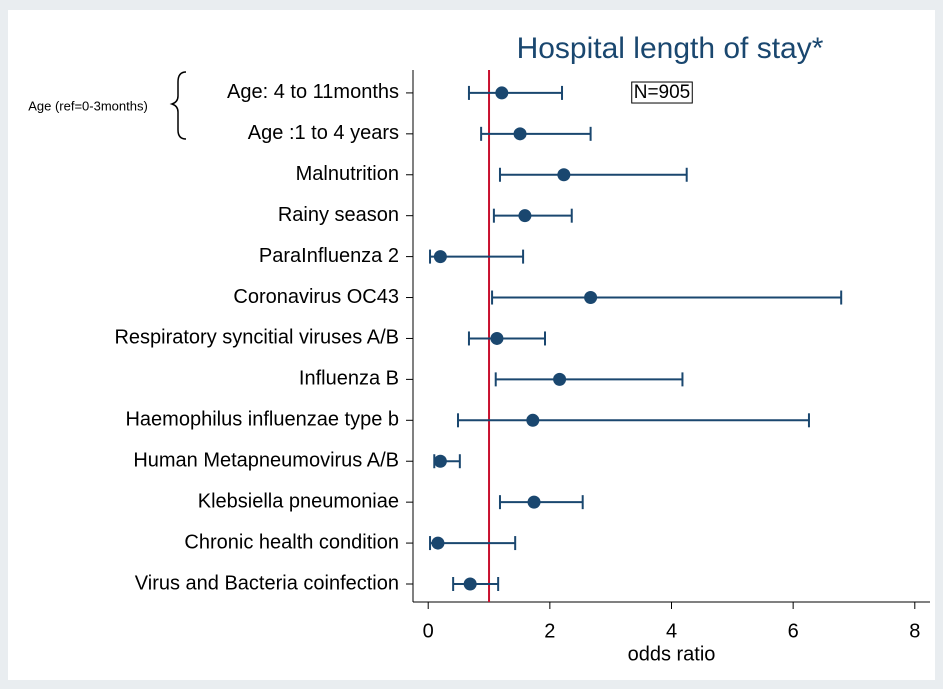  Describe the element at coordinates (338, 215) in the screenshot. I see `y-tick-label: Rainy season` at that location.